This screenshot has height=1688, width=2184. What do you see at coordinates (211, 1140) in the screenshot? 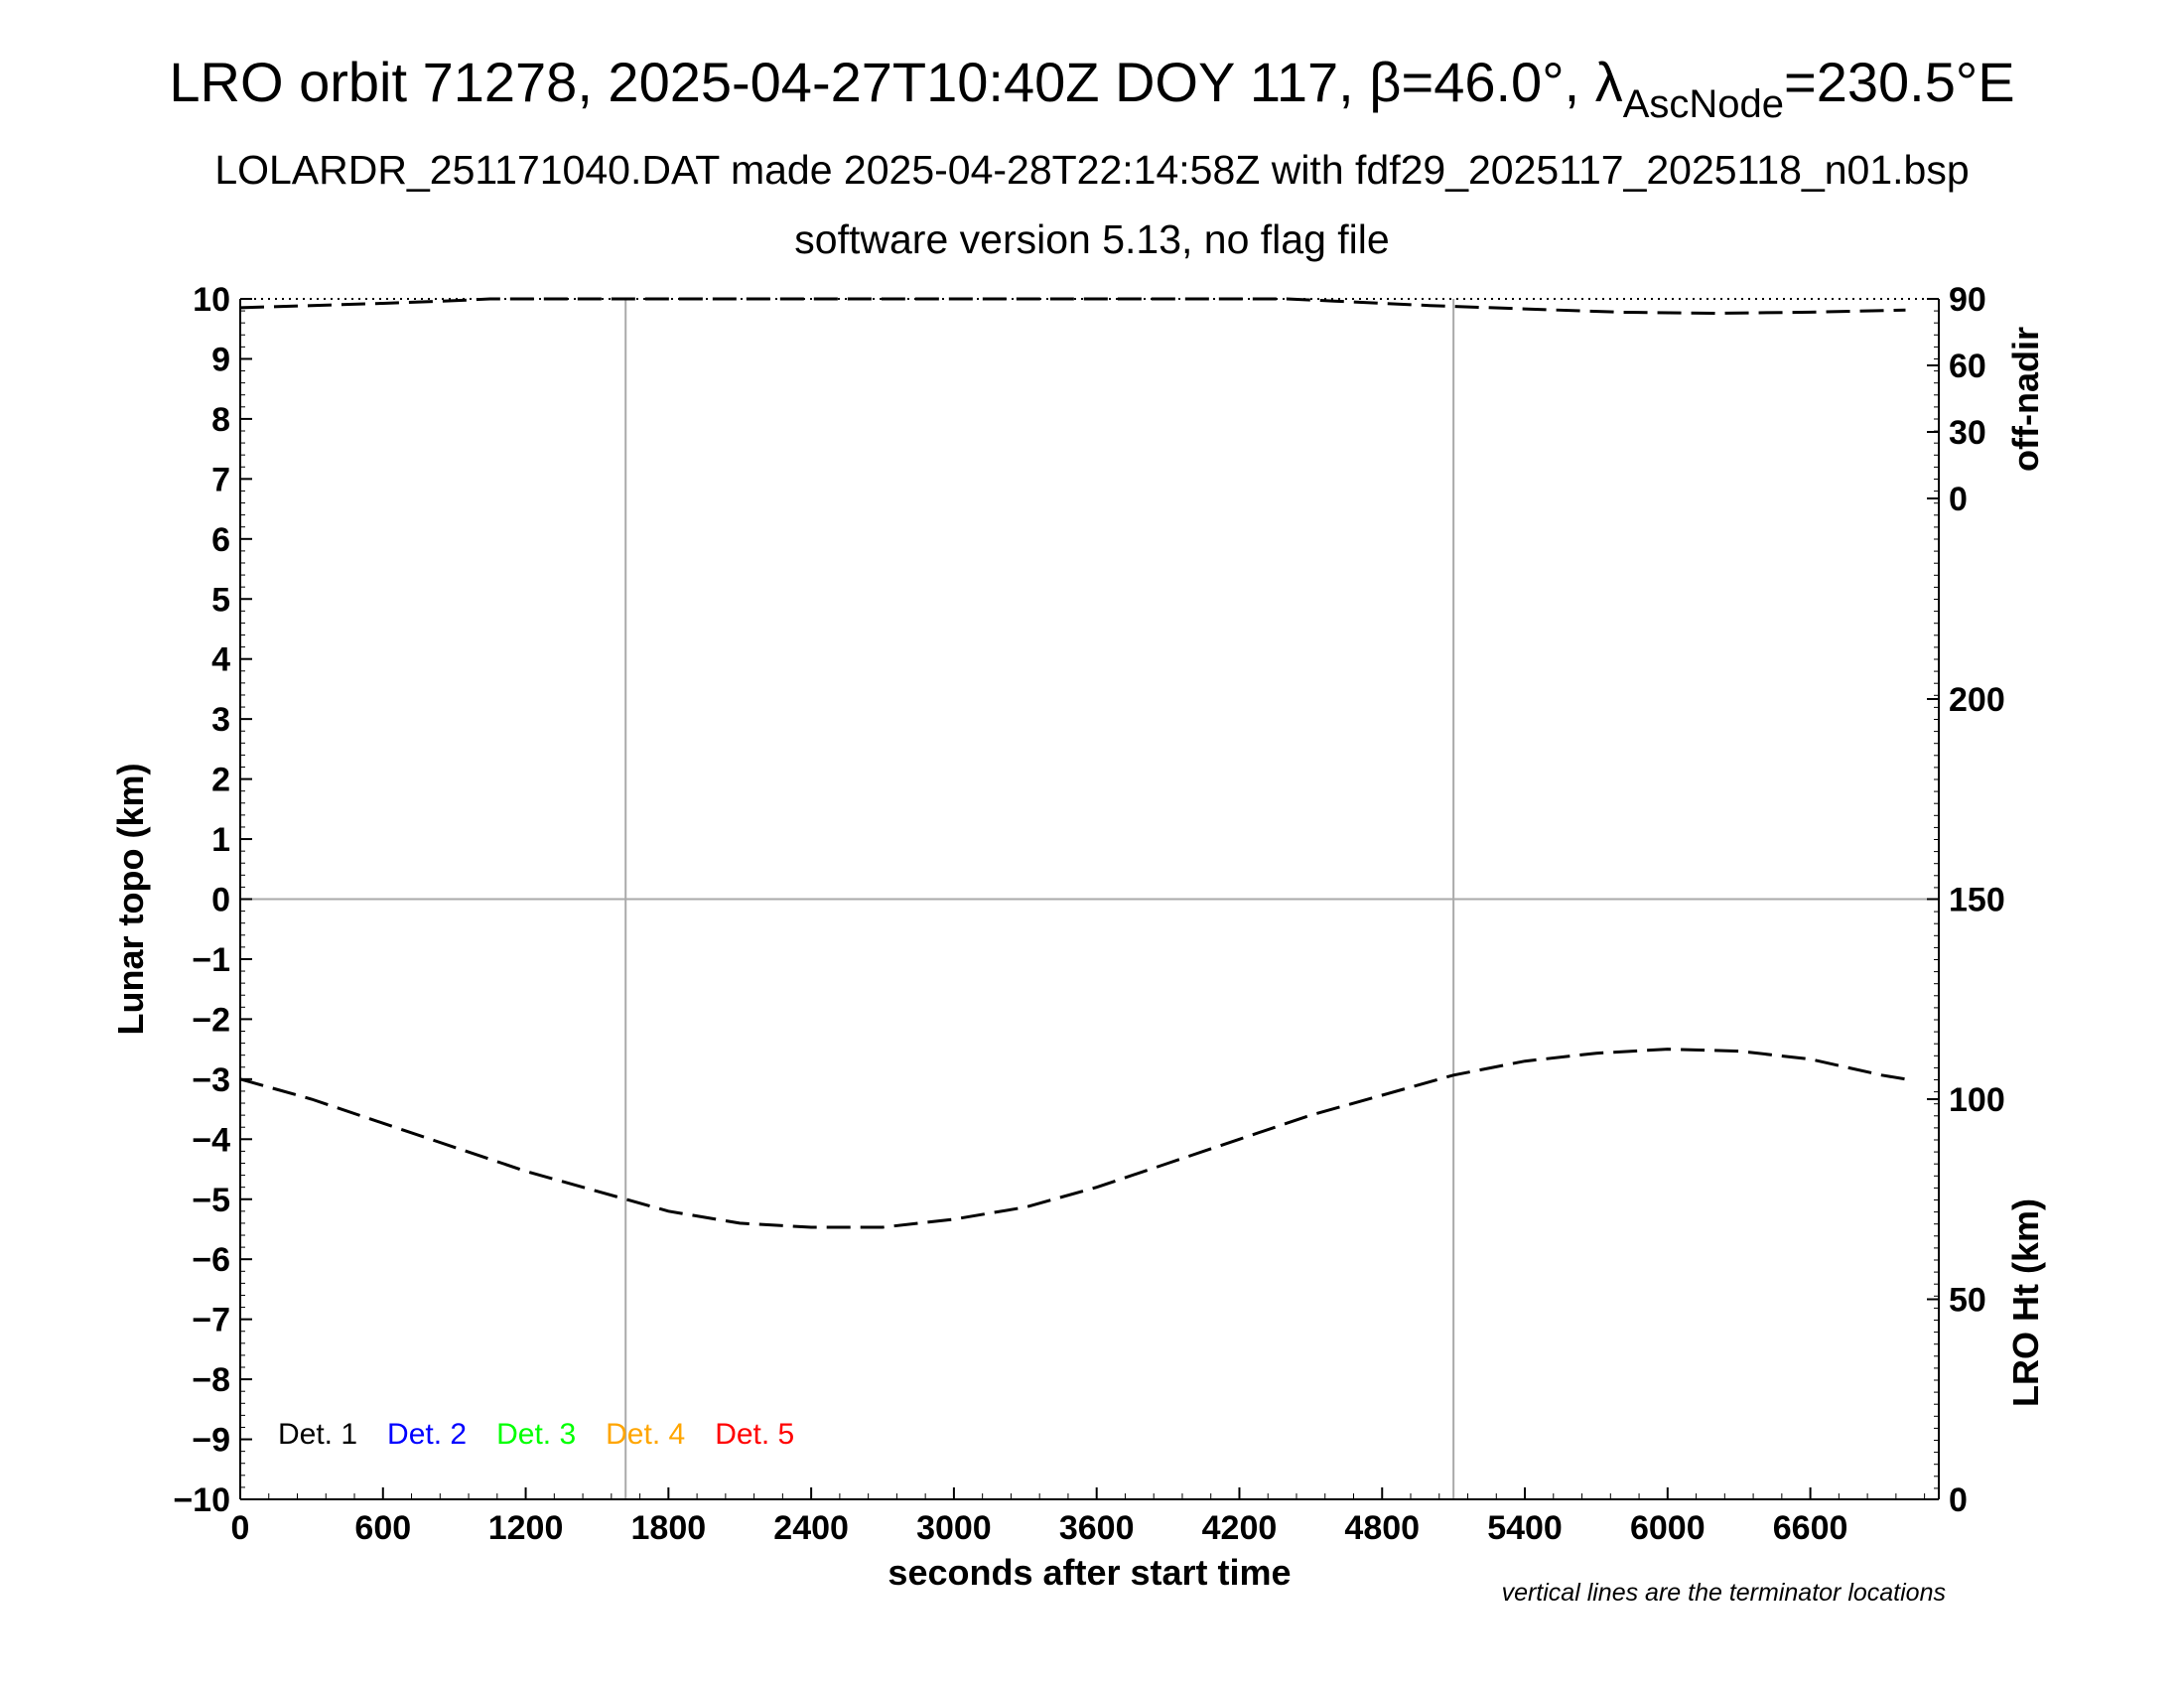
I see `y-tick-label: −4` at bounding box center [211, 1140].